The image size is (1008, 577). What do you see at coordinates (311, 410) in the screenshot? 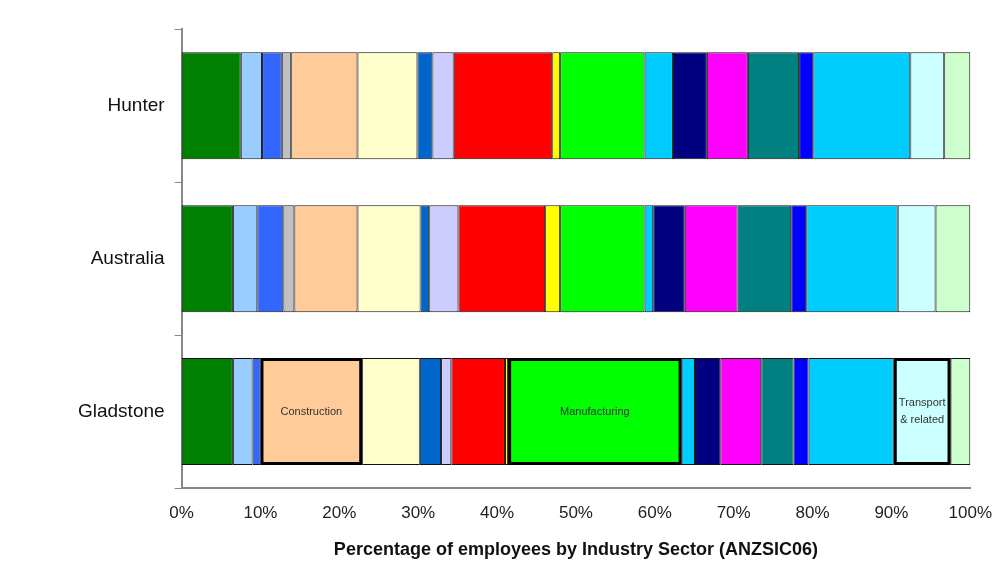
I see `series-label: Construction` at bounding box center [311, 410].